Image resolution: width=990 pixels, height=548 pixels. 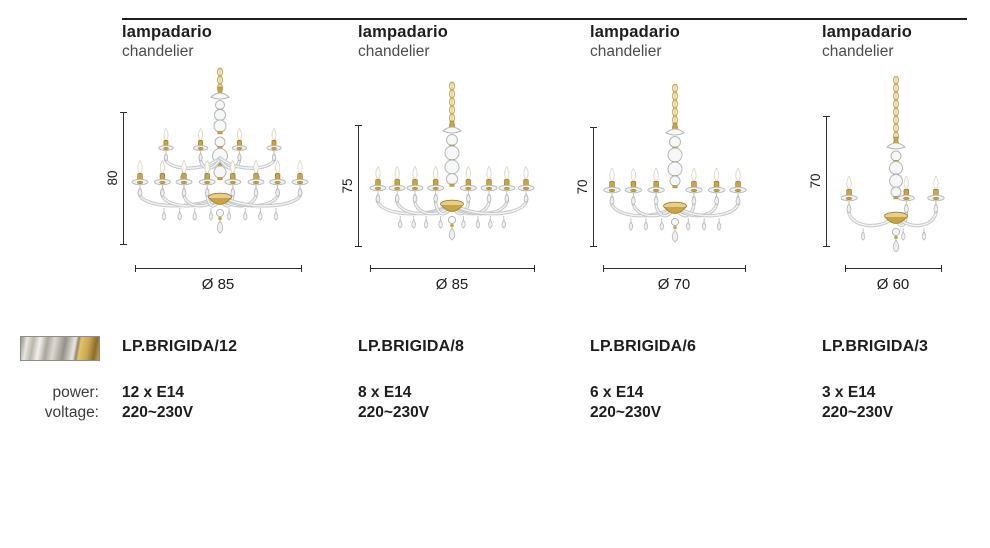 What do you see at coordinates (71, 412) in the screenshot?
I see `voltage-label: voltage:` at bounding box center [71, 412].